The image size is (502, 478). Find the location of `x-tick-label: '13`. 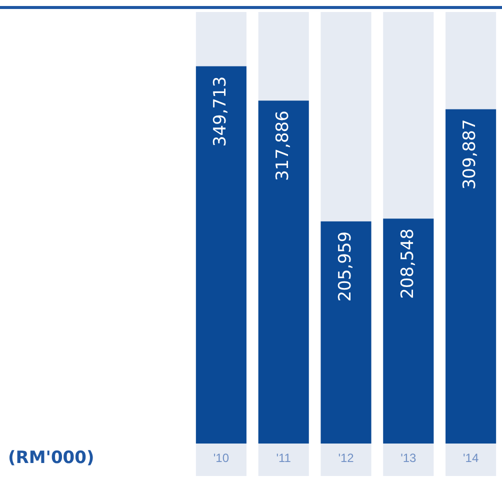

x-tick-label: '13 is located at coordinates (408, 458).